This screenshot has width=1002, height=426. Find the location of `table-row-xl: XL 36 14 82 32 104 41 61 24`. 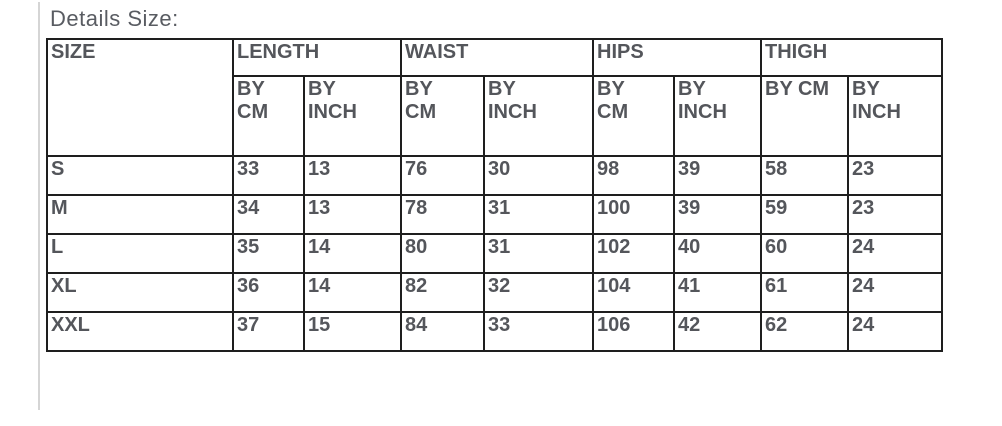

table-row-xl: XL 36 14 82 32 104 41 61 24 is located at coordinates (494, 292).